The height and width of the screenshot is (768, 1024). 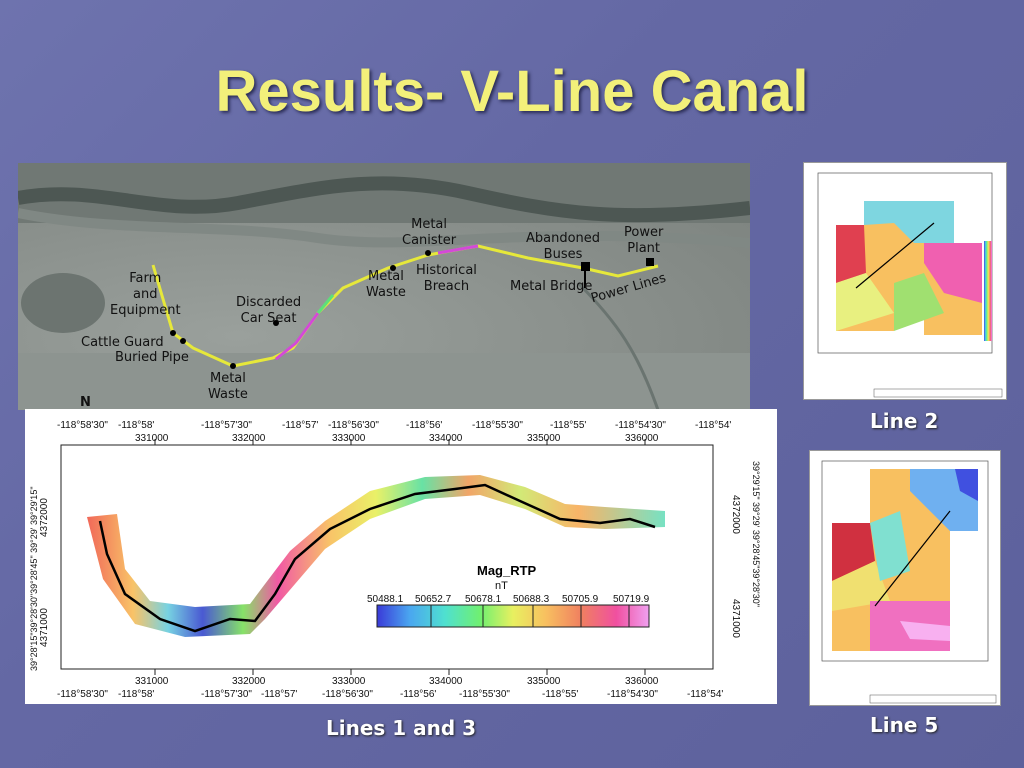 What do you see at coordinates (385, 599) in the screenshot?
I see `legend-val-1: 50488.1` at bounding box center [385, 599].